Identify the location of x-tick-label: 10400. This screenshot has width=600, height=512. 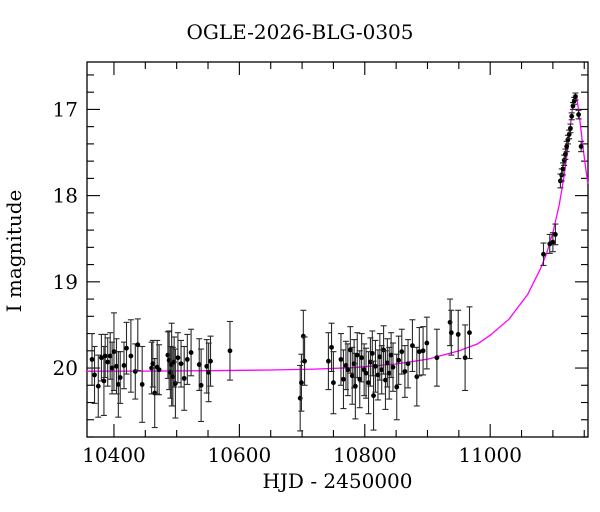
(114, 455).